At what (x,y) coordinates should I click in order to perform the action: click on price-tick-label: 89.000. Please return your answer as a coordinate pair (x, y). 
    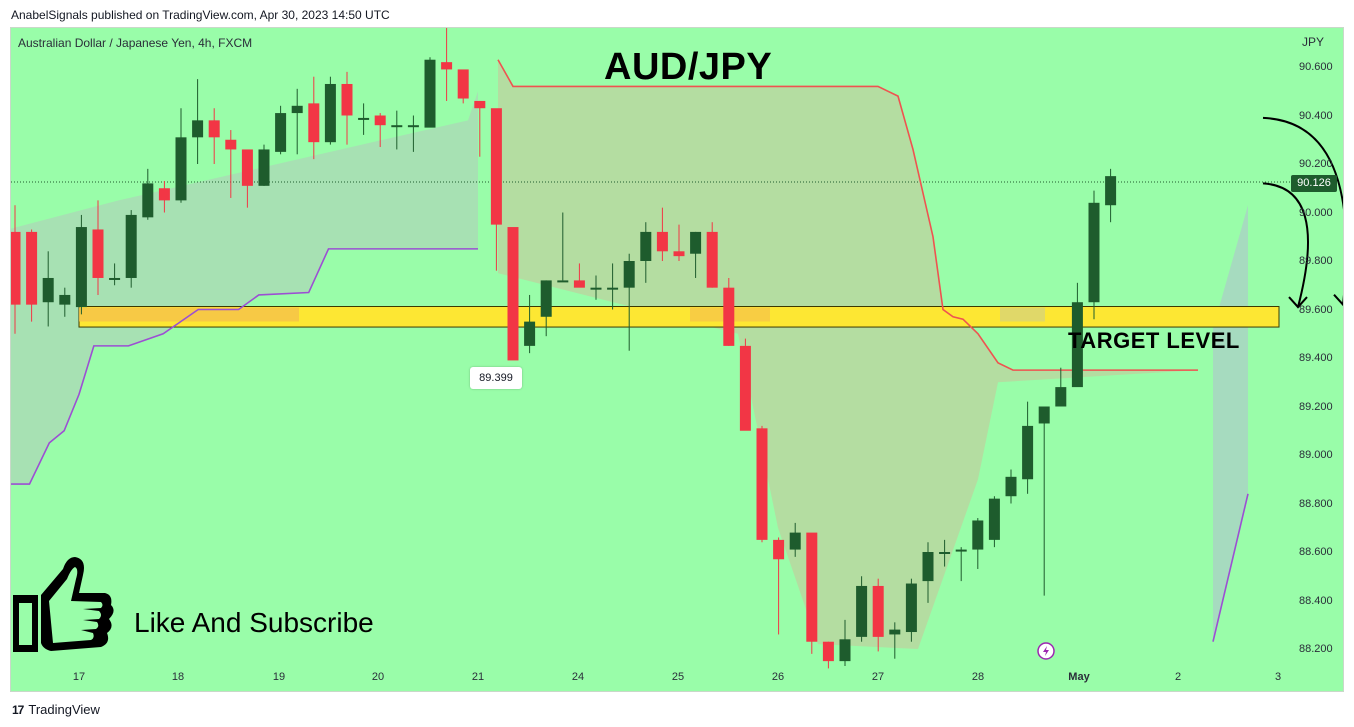
    Looking at the image, I should click on (1316, 455).